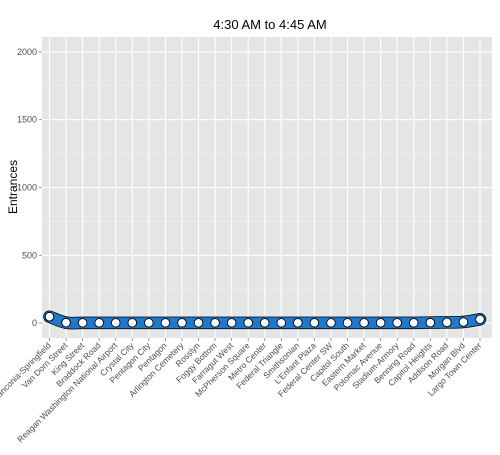 This screenshot has width=500, height=455. I want to click on chart-title: 4:30 AM to 4:45 AM, so click(269, 24).